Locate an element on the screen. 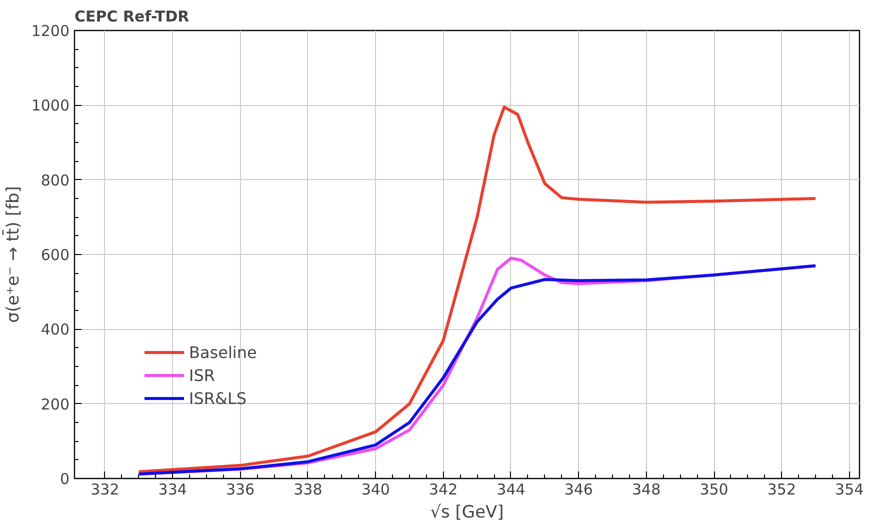 The height and width of the screenshot is (525, 879). x-tick-label: 340 is located at coordinates (375, 489).